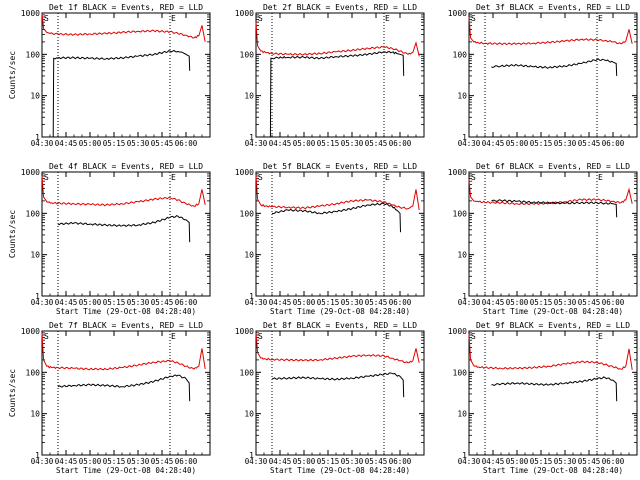 The height and width of the screenshot is (480, 640). I want to click on panel-title: Det 2f BLACK = Events, RED = LLD, so click(340, 7).